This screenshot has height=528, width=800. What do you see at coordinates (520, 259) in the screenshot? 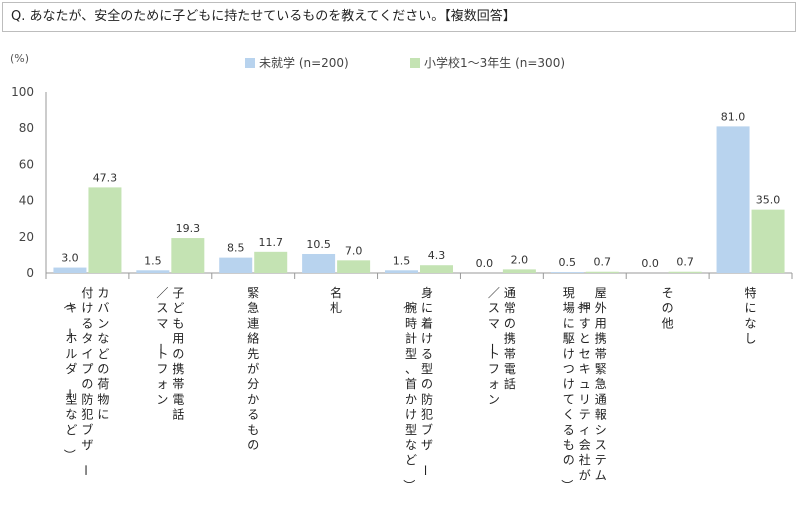
I see `data-label: 2.0` at bounding box center [520, 259].